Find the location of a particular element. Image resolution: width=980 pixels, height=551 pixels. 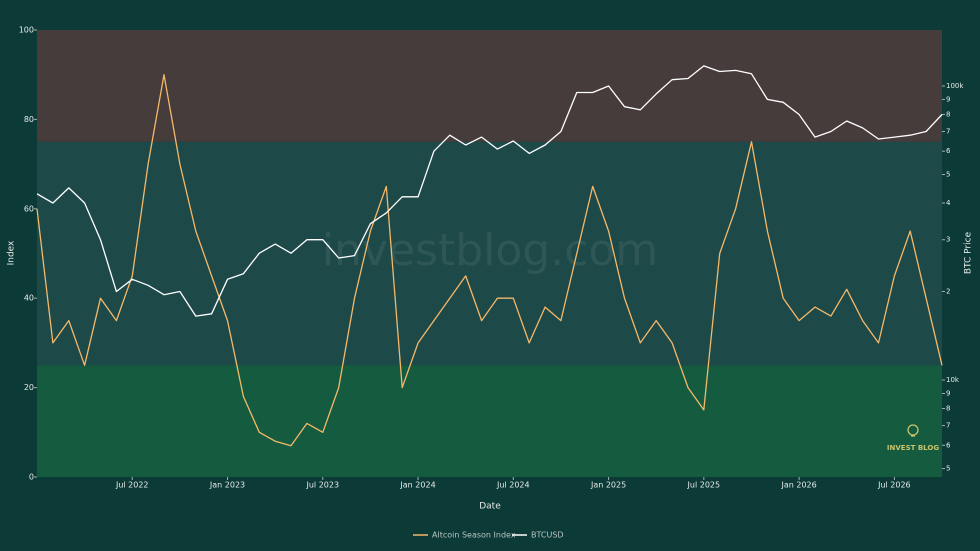

y2-tick-label: 100k is located at coordinates (955, 86).